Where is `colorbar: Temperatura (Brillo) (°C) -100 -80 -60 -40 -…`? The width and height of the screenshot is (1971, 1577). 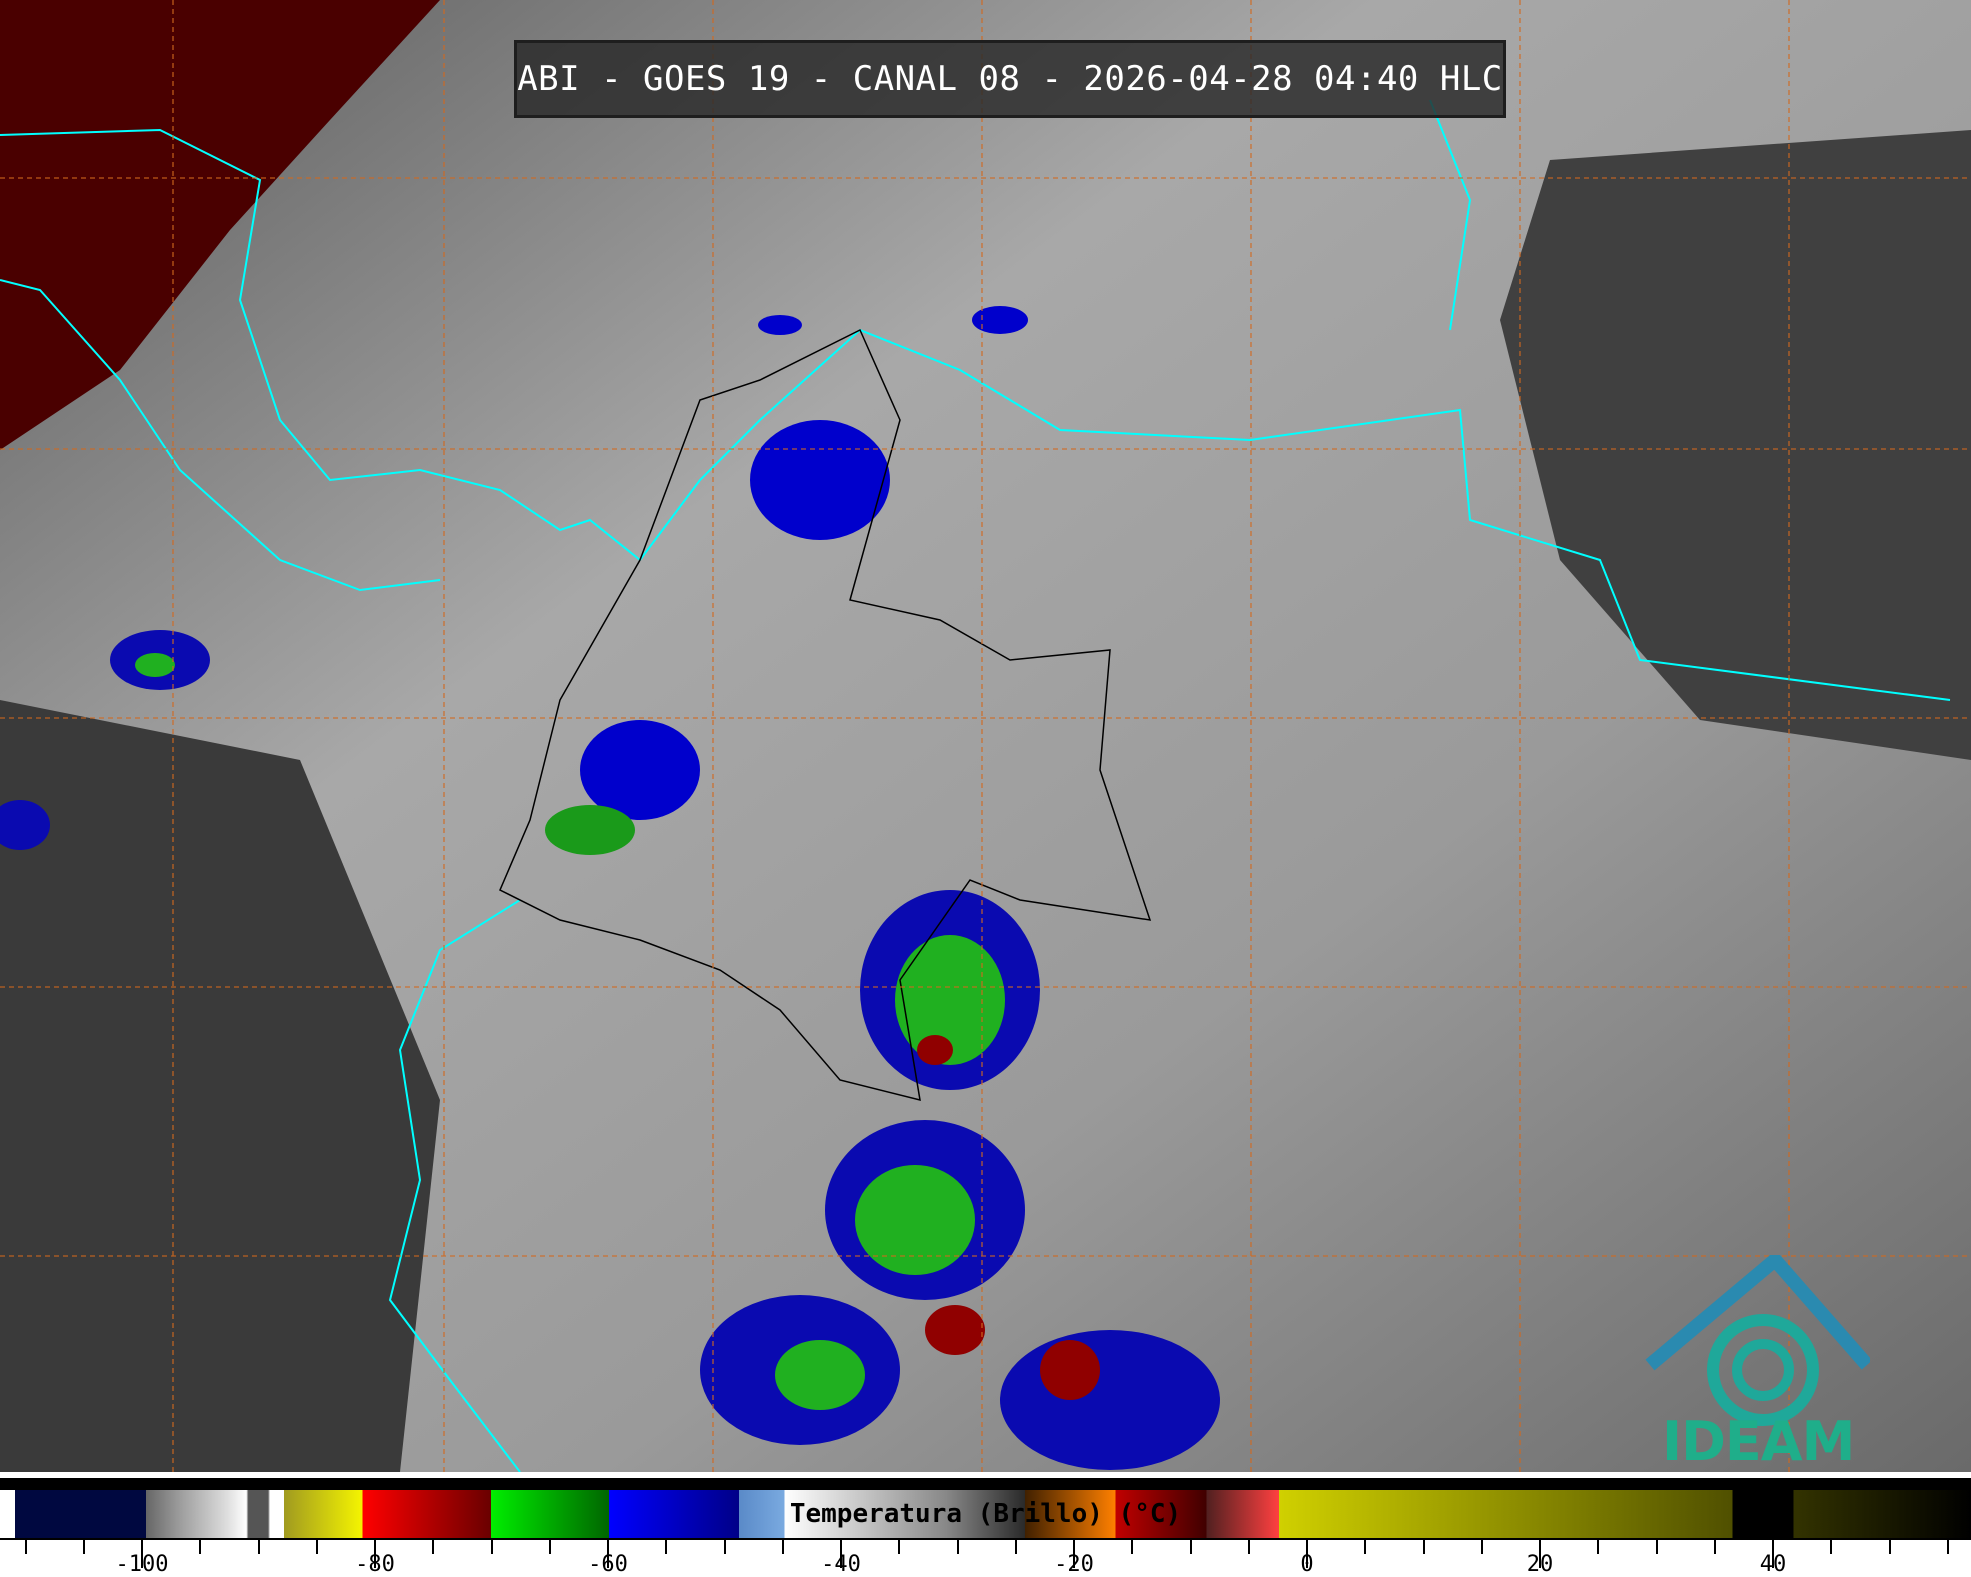
colorbar: Temperatura (Brillo) (°C) -100 -80 -60 -40 -… is located at coordinates (985, 1524).